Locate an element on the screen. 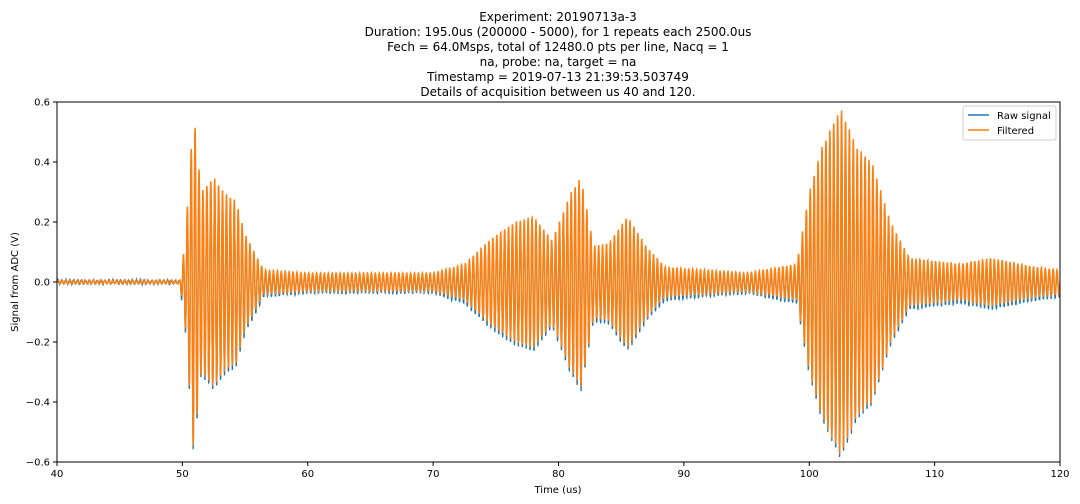 The height and width of the screenshot is (504, 1080). y-tick-label: −0.6 is located at coordinates (38, 463).